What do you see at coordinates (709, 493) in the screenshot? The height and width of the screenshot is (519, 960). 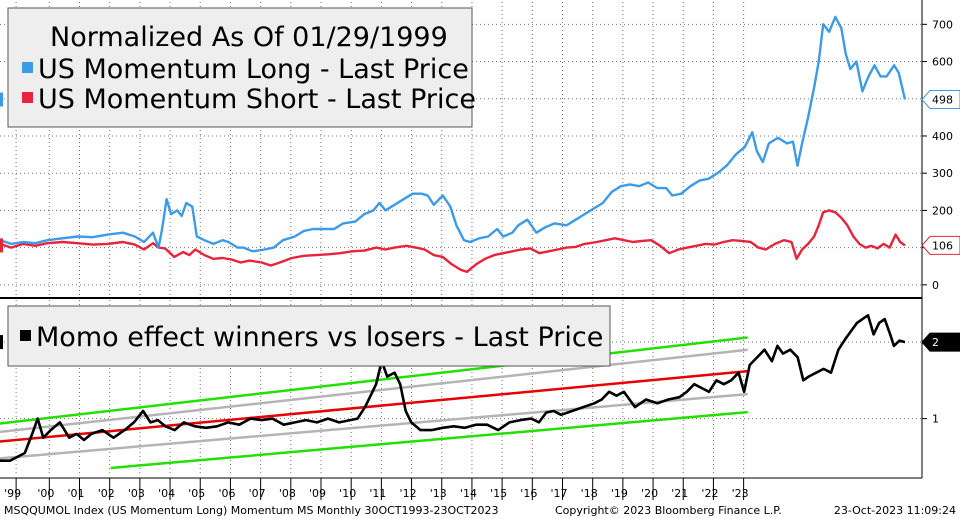 I see `x-tick-label-22: '22` at bounding box center [709, 493].